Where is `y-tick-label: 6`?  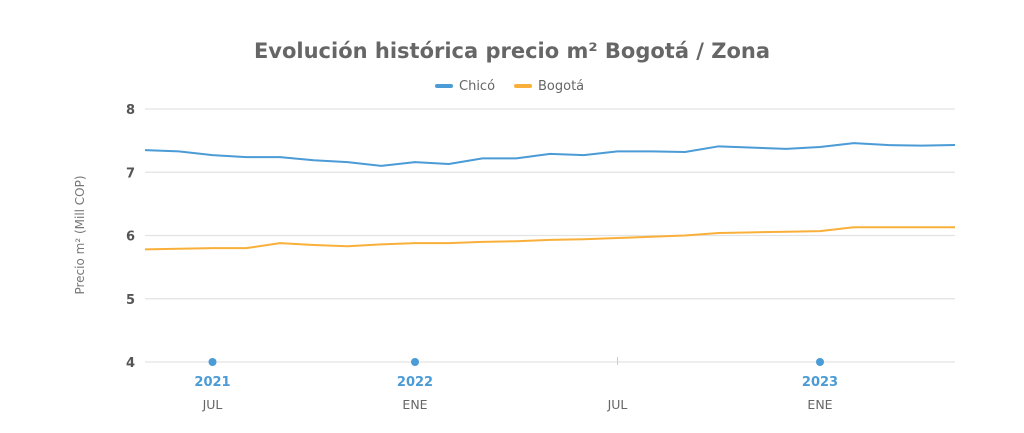 y-tick-label: 6 is located at coordinates (130, 237).